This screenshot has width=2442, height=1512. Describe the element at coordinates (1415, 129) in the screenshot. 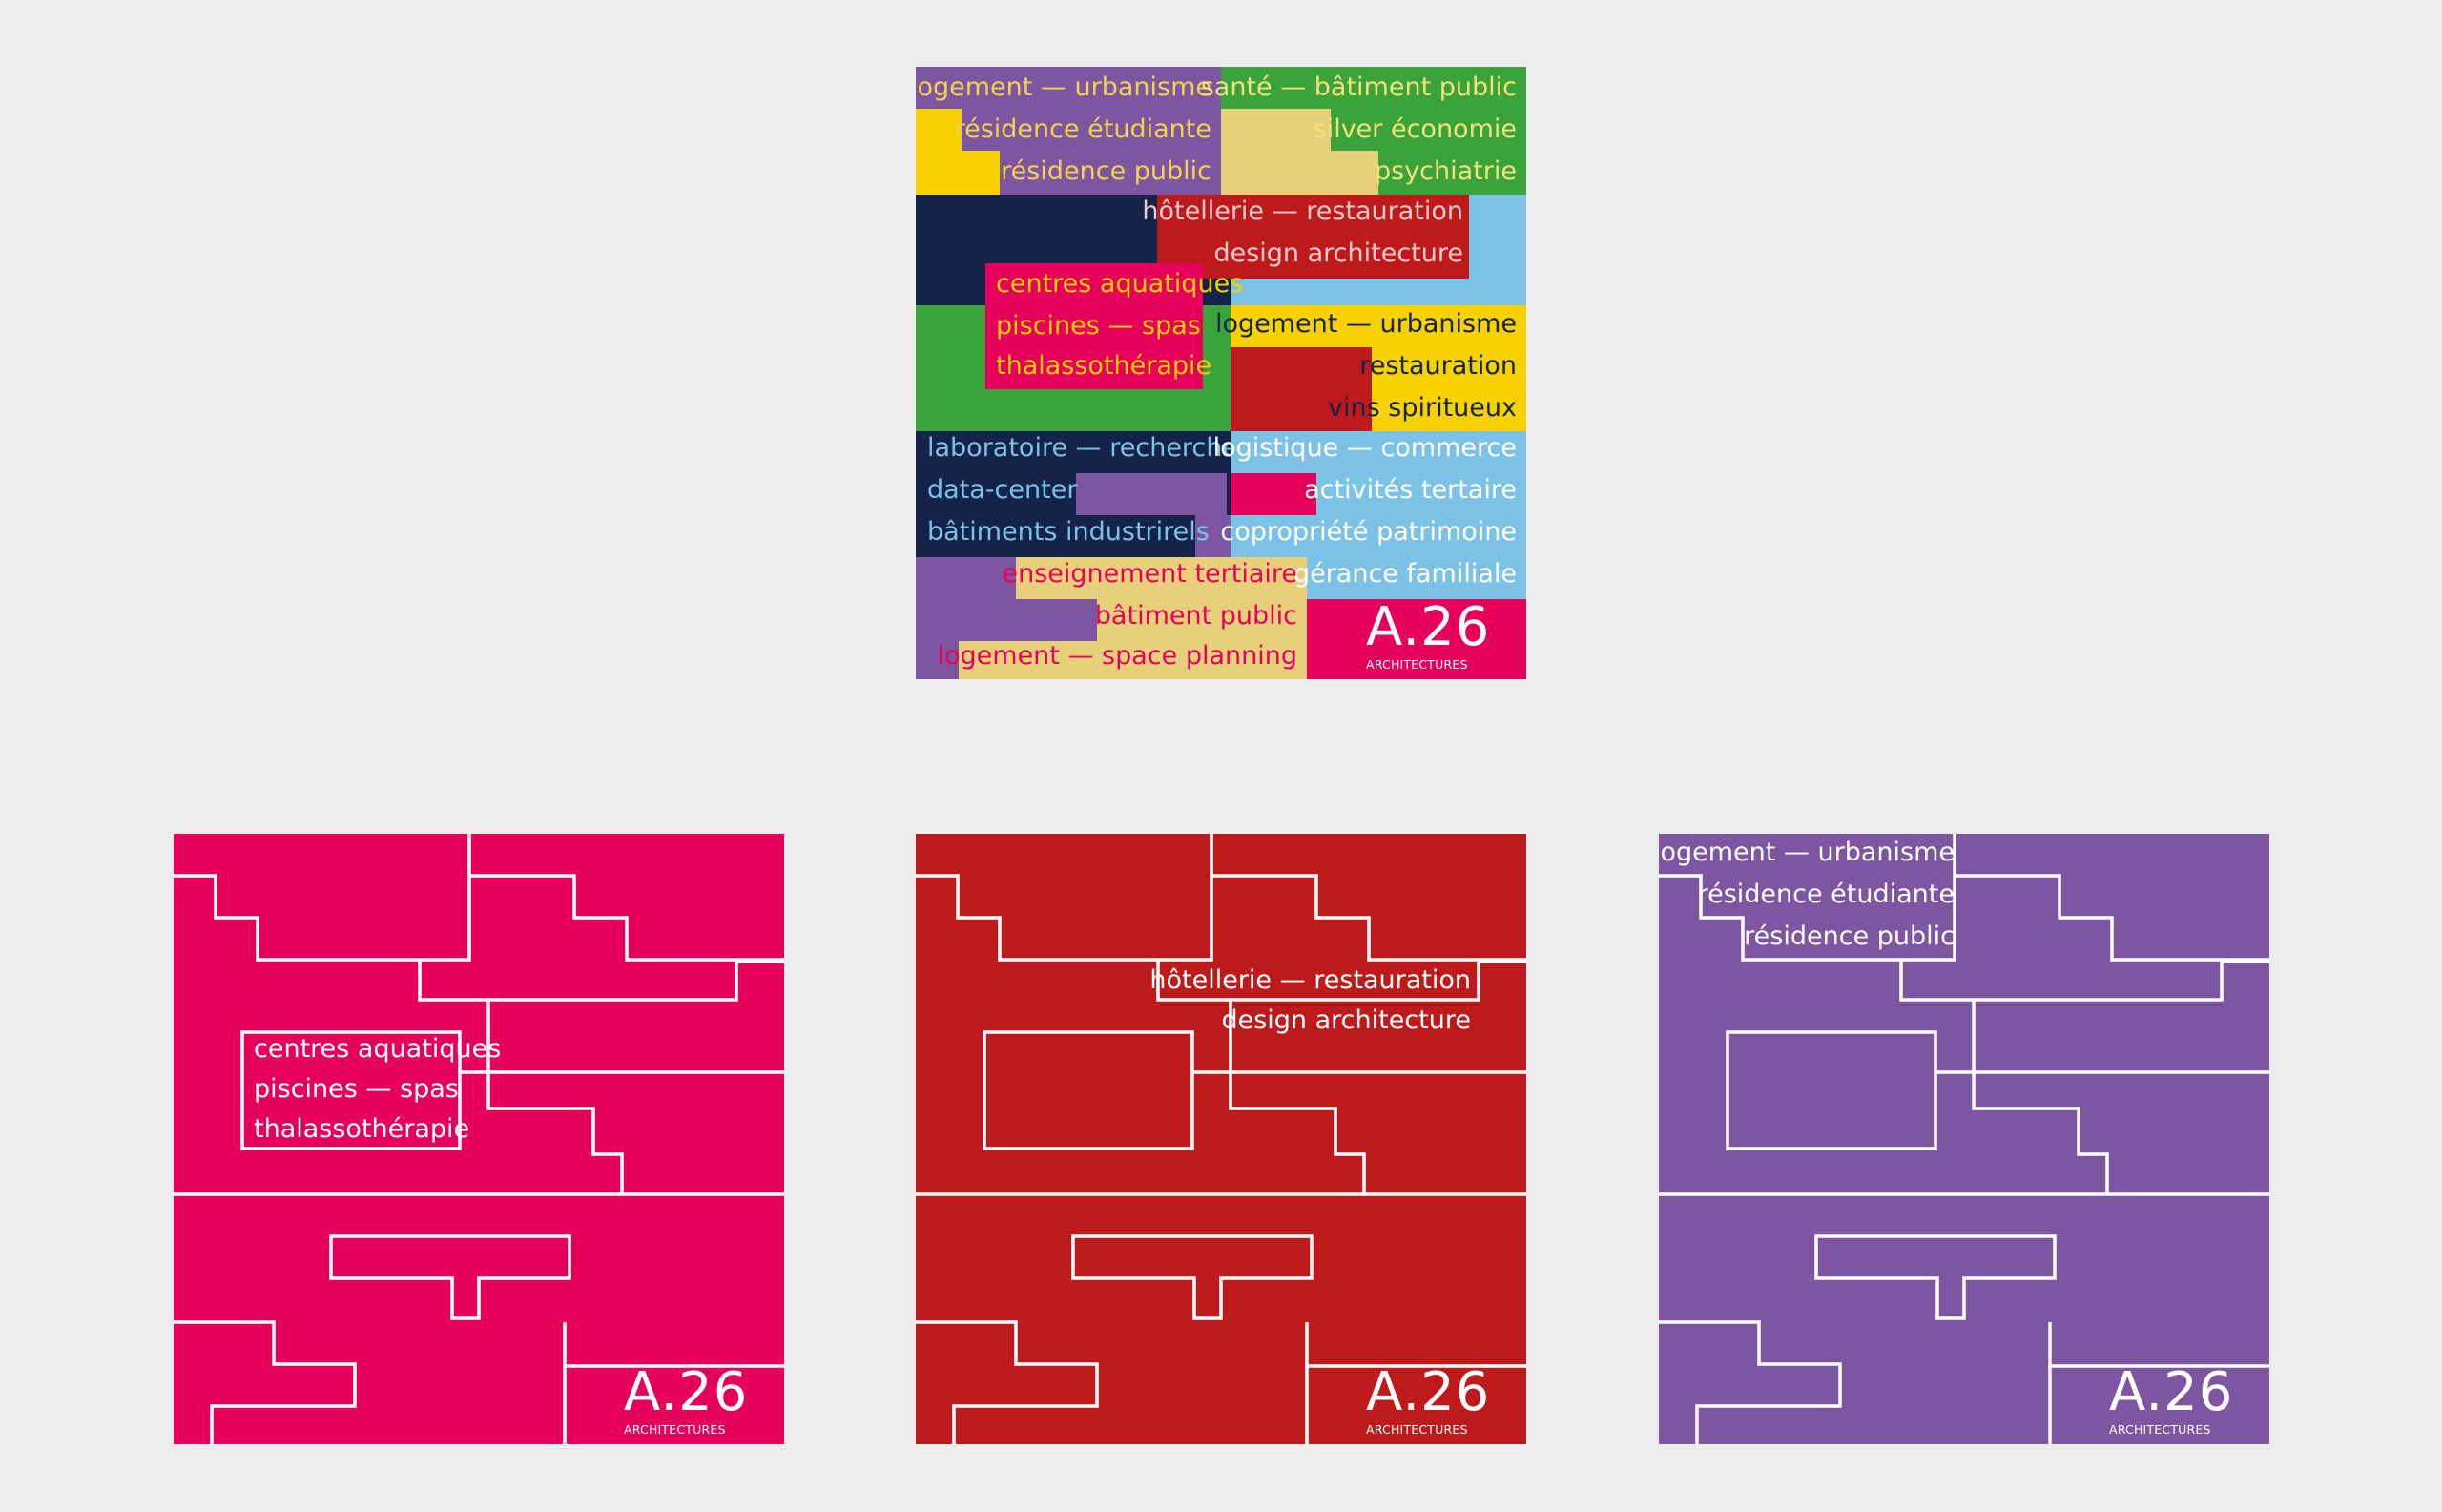

I see `hero-label-silver-economie: silver économie` at that location.